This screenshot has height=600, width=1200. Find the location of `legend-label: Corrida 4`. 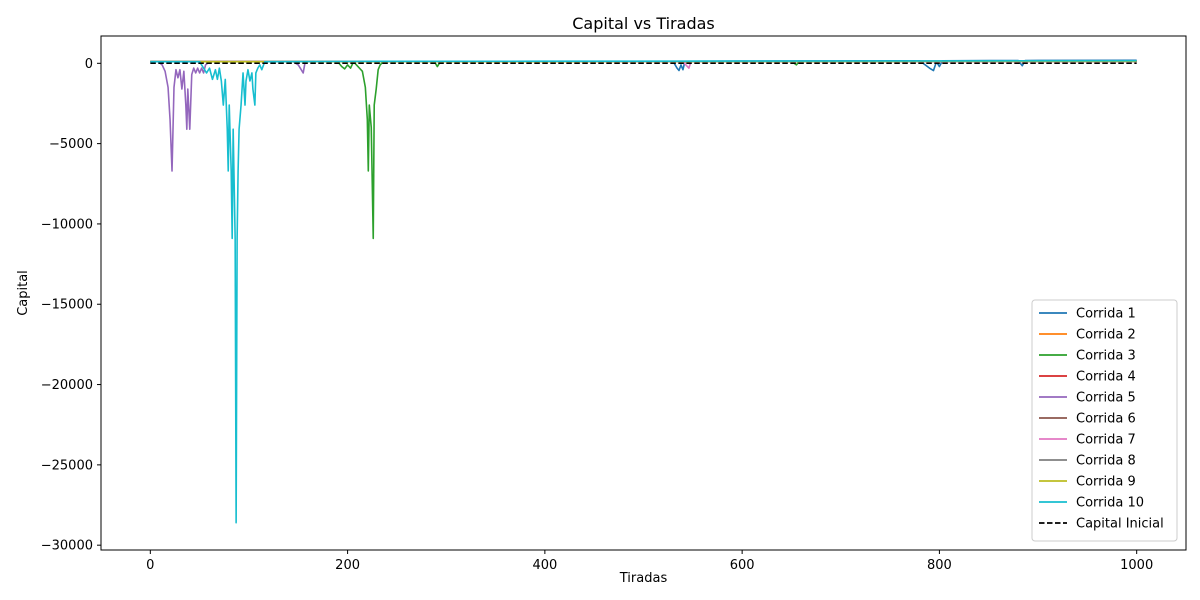

legend-label: Corrida 4 is located at coordinates (1106, 377).